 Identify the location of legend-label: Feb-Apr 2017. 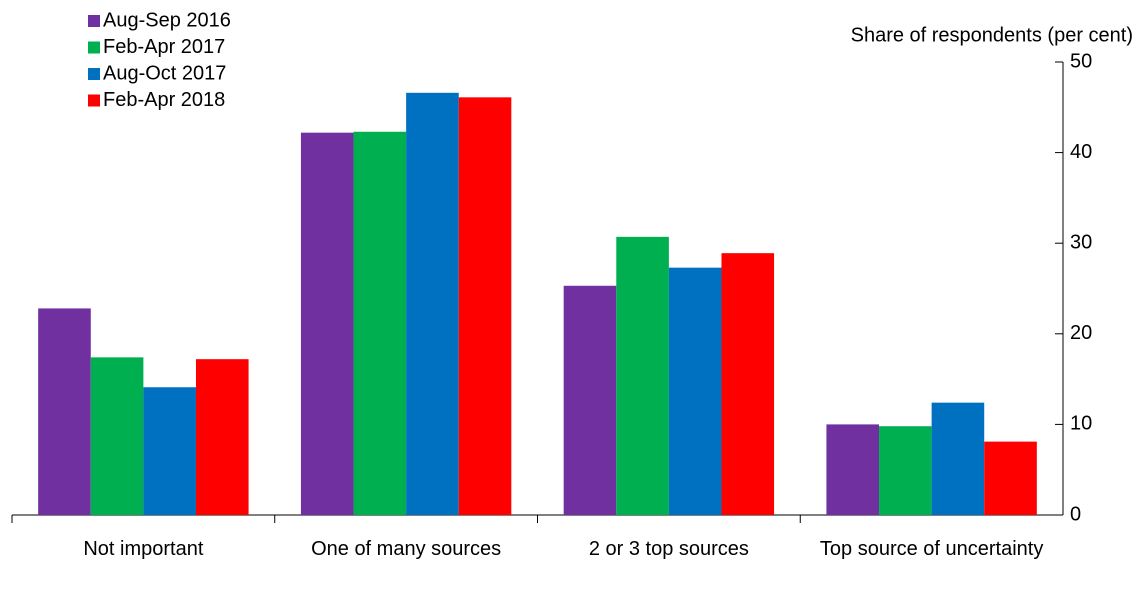
(164, 47).